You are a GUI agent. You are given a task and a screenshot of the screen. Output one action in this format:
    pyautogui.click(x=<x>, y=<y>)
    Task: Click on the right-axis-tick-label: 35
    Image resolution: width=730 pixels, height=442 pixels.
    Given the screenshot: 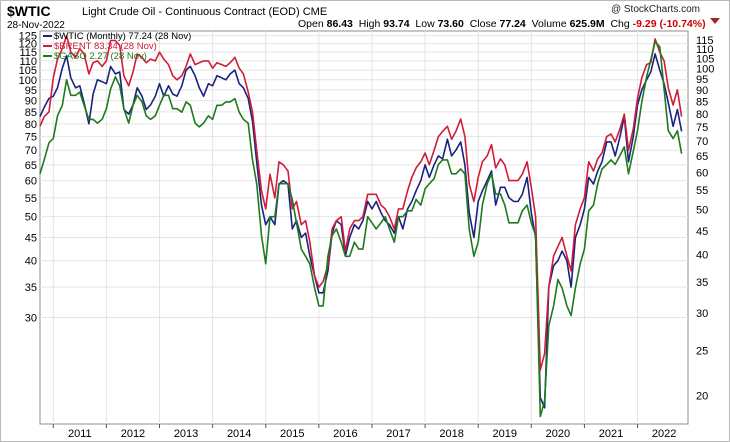 What is the action you would take?
    pyautogui.click(x=702, y=283)
    